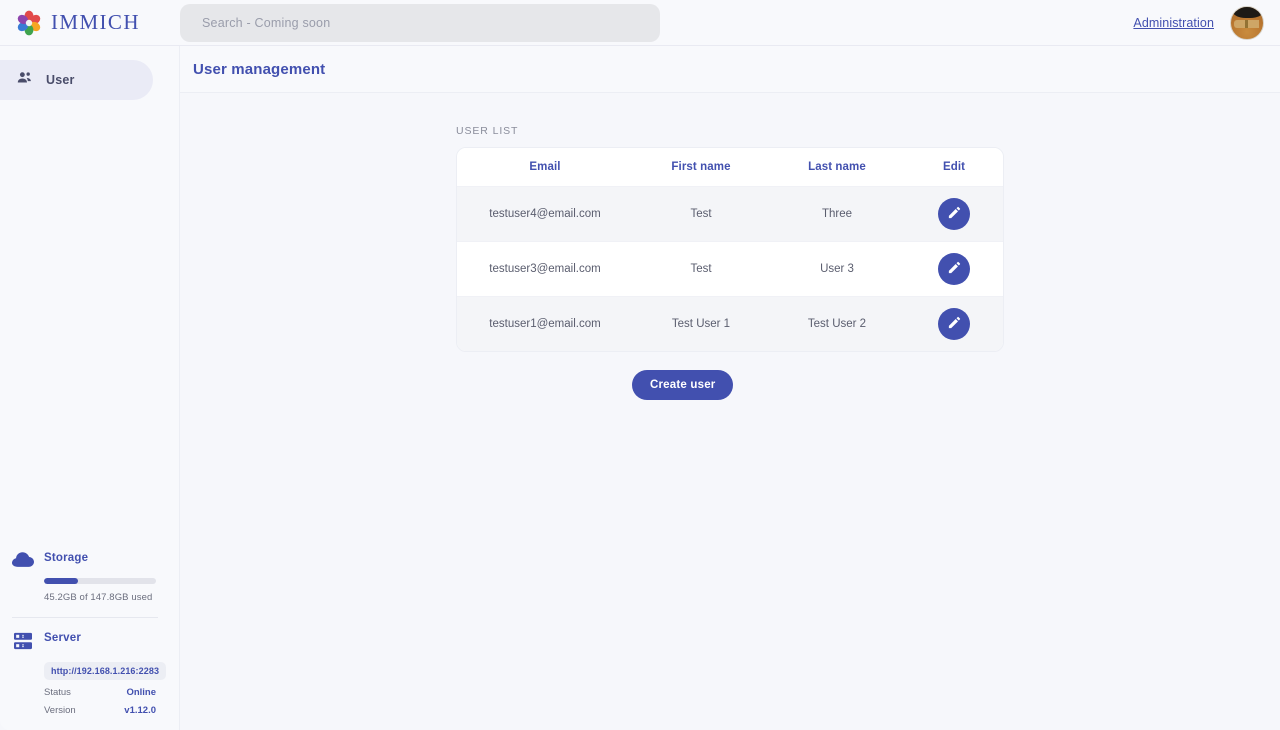  Describe the element at coordinates (420, 23) in the screenshot. I see `search-input: Search - Coming soon` at that location.